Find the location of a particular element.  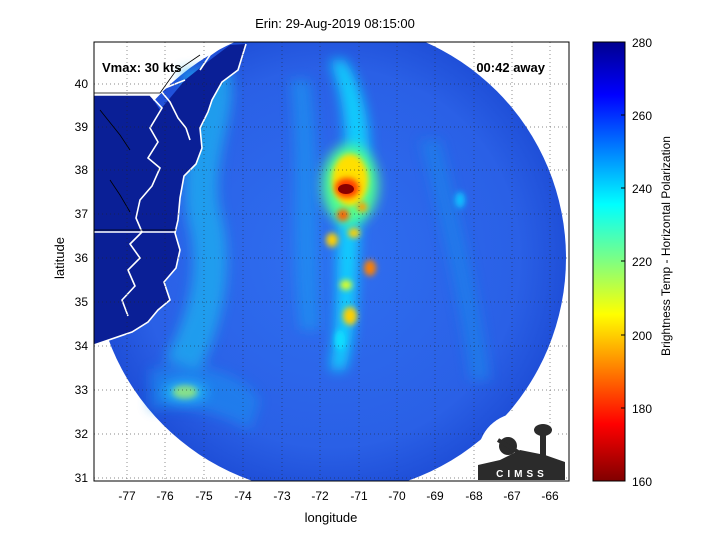

x-axis-label: longitude is located at coordinates (331, 517).